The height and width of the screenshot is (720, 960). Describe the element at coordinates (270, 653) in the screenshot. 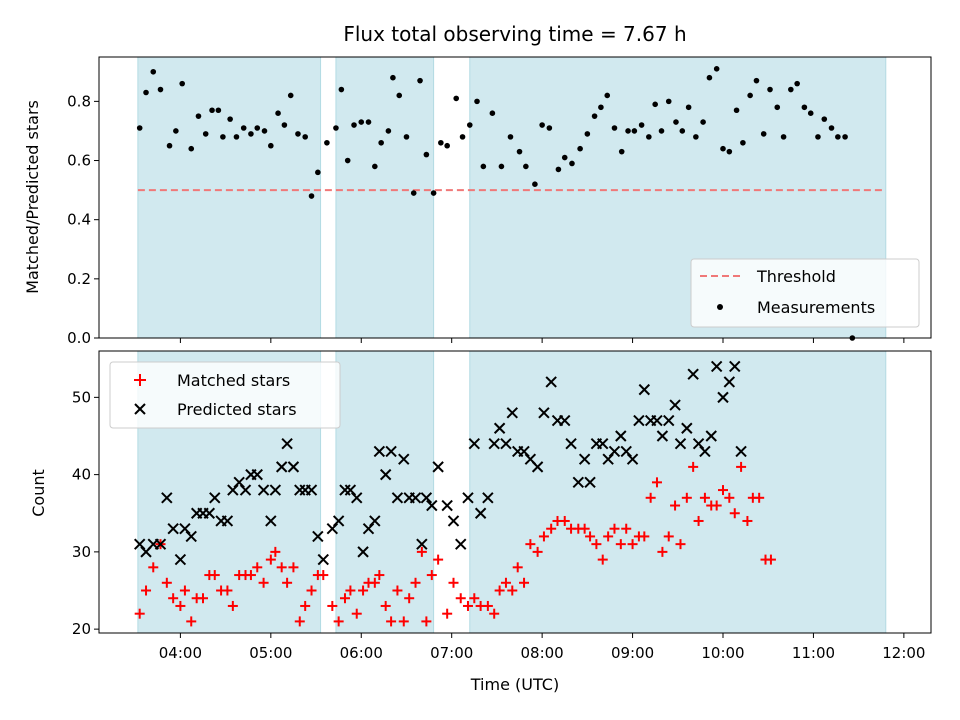

I see `x-tick-label: 05:00` at that location.